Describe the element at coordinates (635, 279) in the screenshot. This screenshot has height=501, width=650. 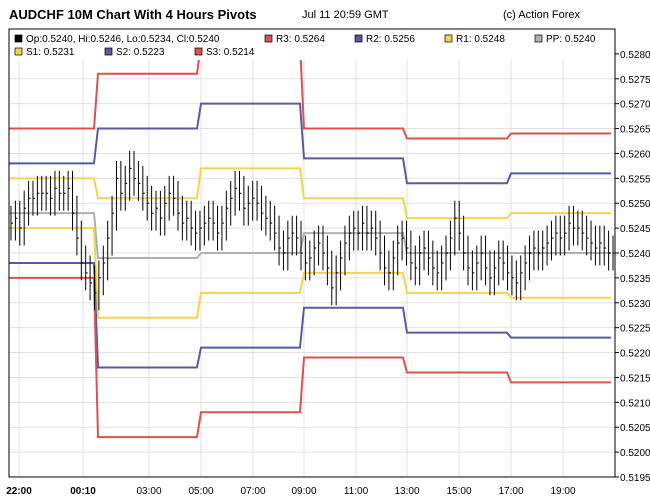
I see `y-tick-label: 0.5235` at that location.